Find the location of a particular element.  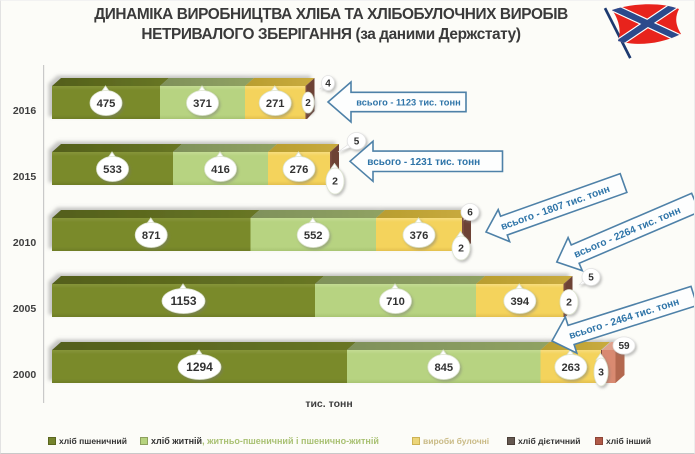

svg-text: 376 is located at coordinates (419, 236).